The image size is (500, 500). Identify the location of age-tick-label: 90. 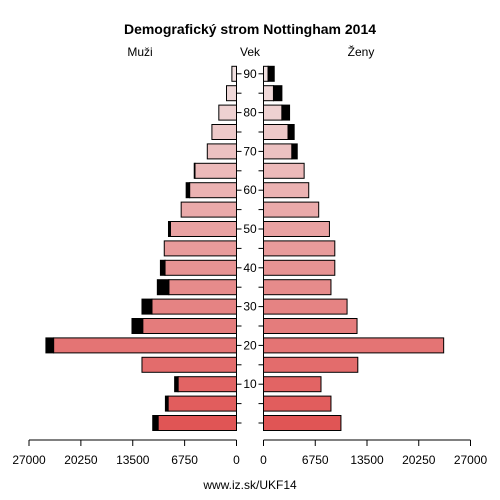
(250, 74).